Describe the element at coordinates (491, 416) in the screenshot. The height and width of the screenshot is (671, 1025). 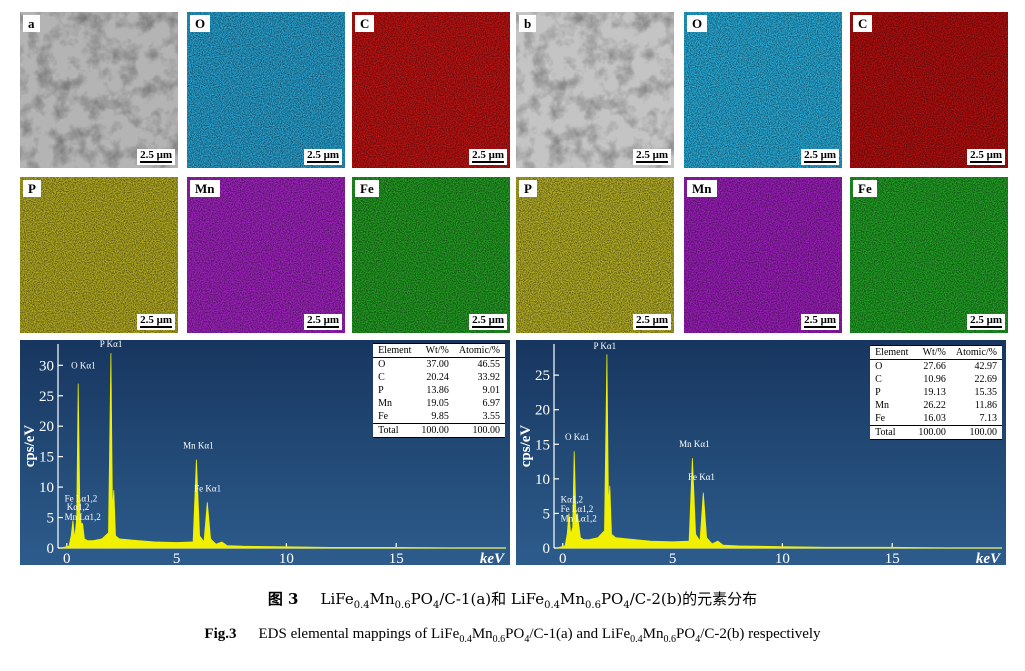
I see `table-cell: 3.55` at that location.